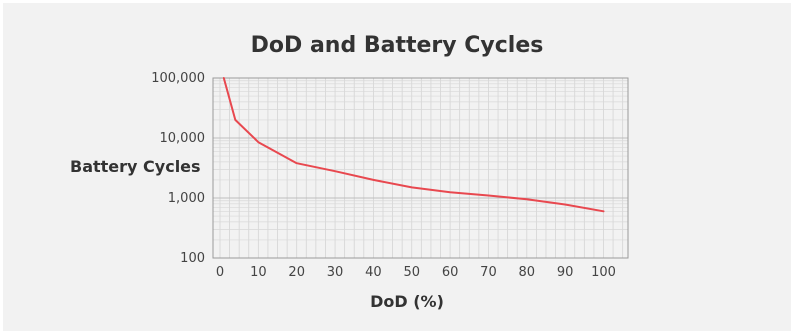 The width and height of the screenshot is (794, 334). I want to click on x-tick-label: 60, so click(450, 272).